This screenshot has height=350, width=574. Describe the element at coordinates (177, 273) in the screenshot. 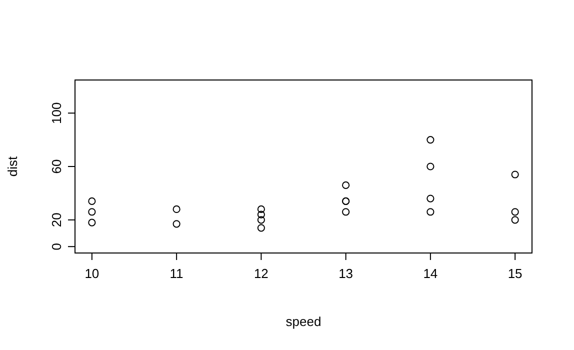

I see `x-tick-label: 11` at that location.